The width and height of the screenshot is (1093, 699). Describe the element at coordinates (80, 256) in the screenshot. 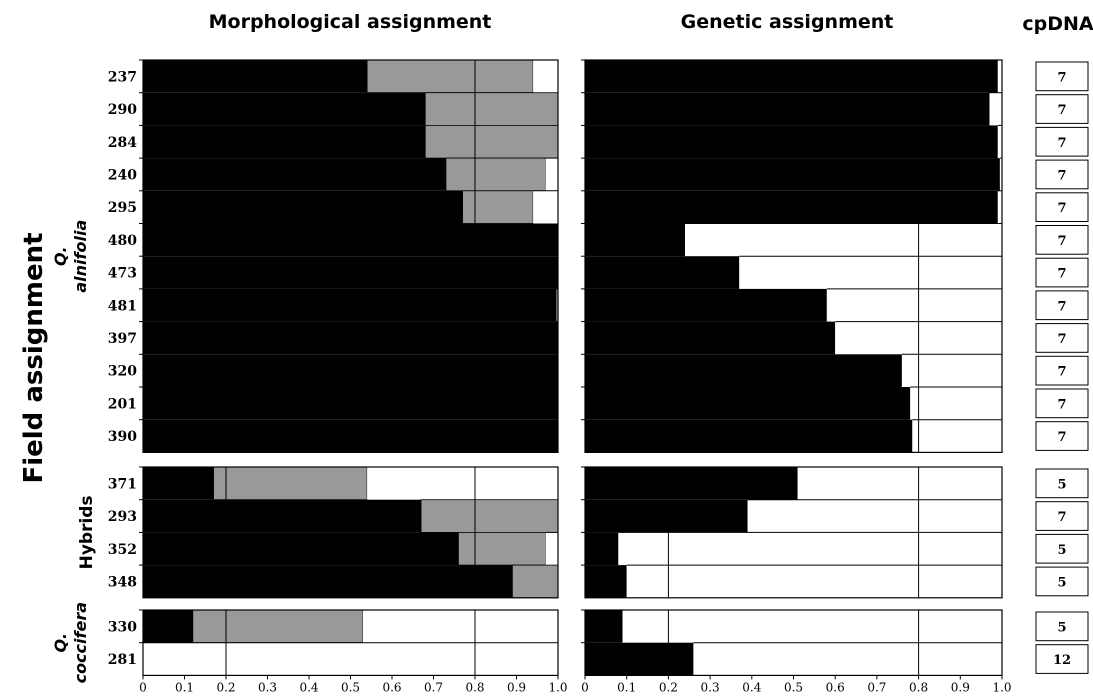

I see `group-label-name: alnifolia` at that location.